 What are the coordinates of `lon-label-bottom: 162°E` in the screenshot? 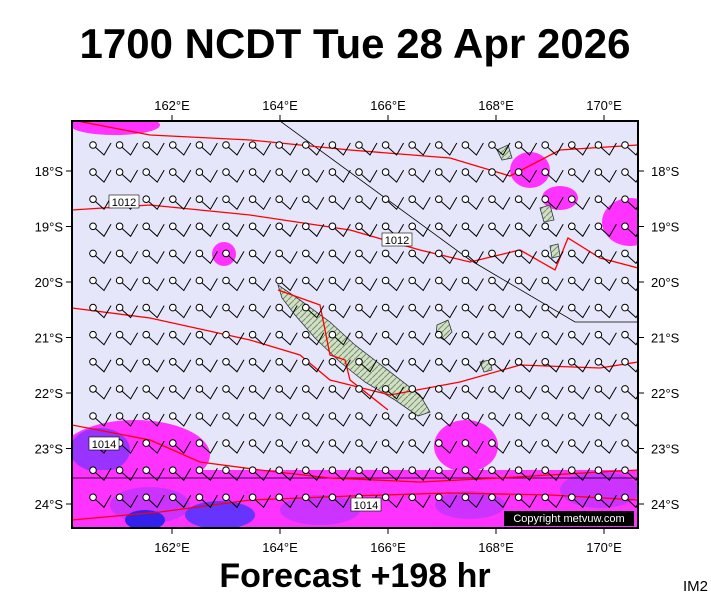 It's located at (172, 547).